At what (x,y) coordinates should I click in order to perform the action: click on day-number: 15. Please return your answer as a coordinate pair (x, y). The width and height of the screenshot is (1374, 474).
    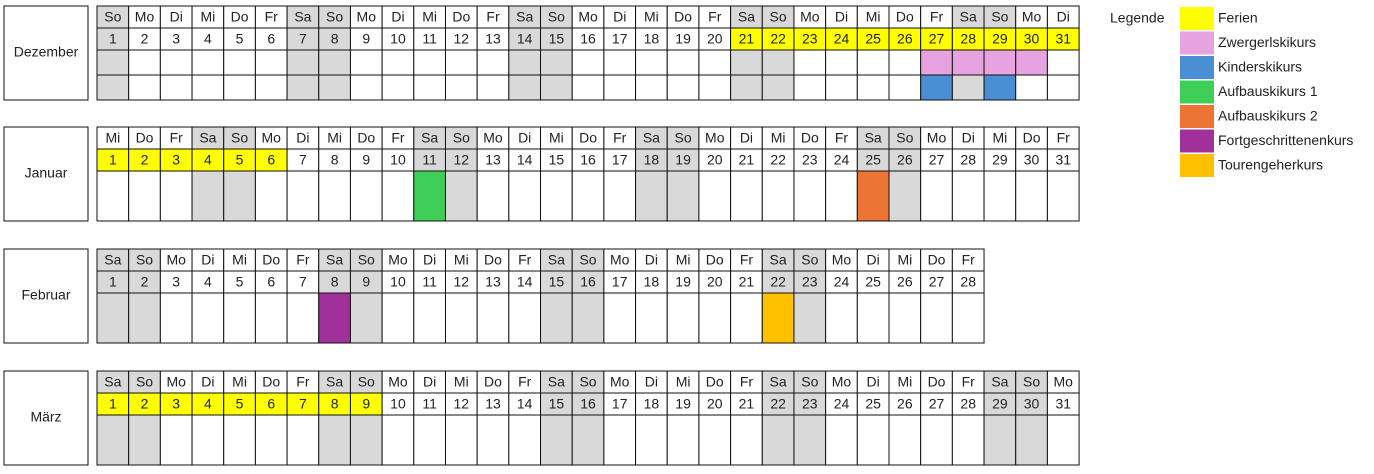
    Looking at the image, I should click on (557, 39).